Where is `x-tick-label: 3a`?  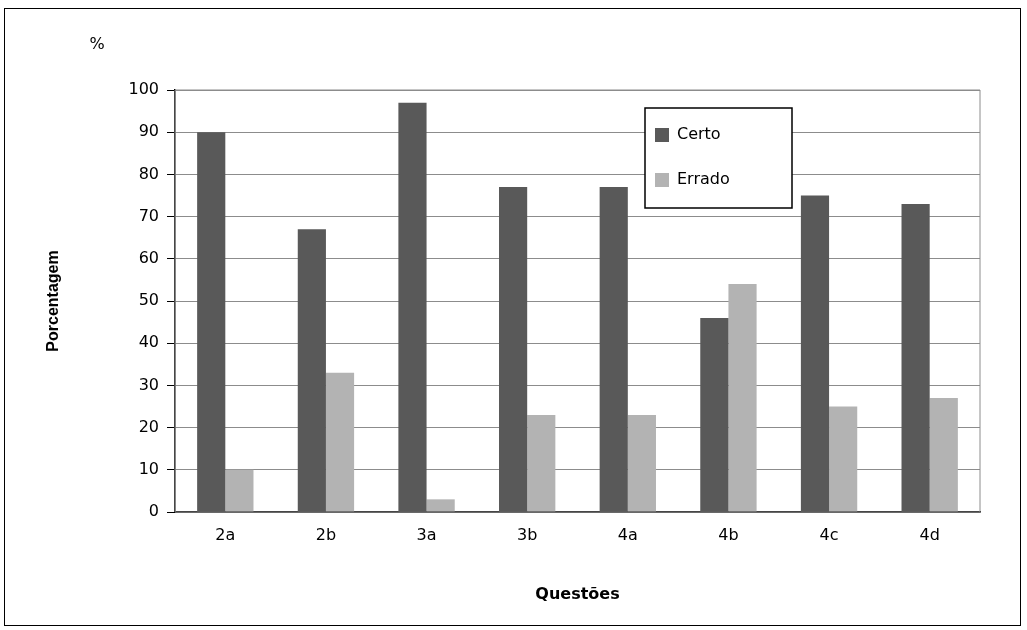 x-tick-label: 3a is located at coordinates (426, 534).